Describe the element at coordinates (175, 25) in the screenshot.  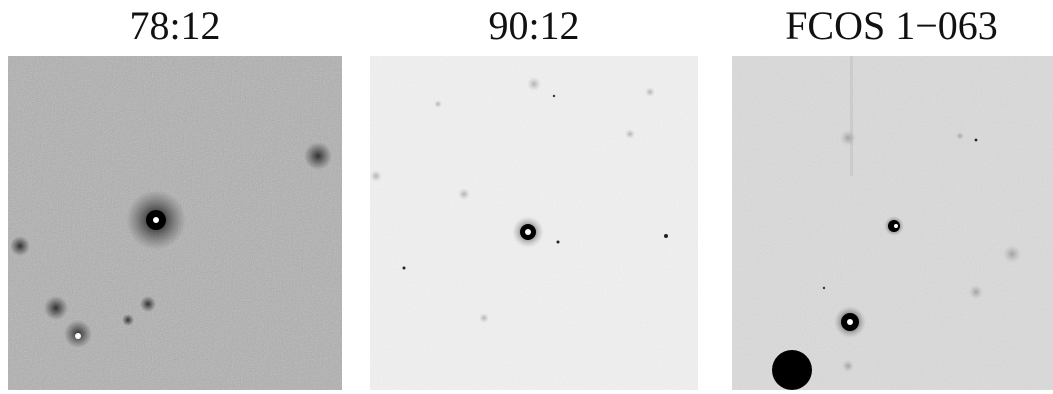
I see `panel-title-78-12: 78:12` at that location.